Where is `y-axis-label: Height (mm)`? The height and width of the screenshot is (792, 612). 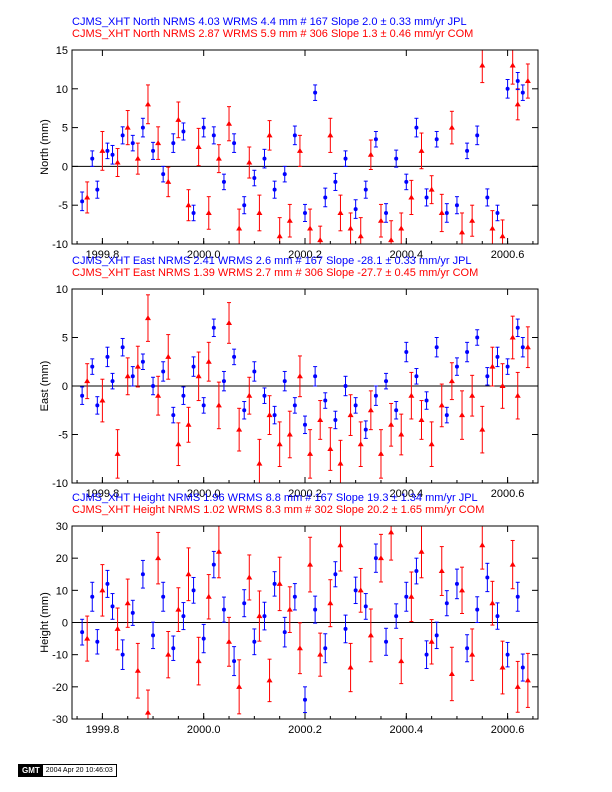
y-axis-label: Height (mm) is located at coordinates (45, 622).